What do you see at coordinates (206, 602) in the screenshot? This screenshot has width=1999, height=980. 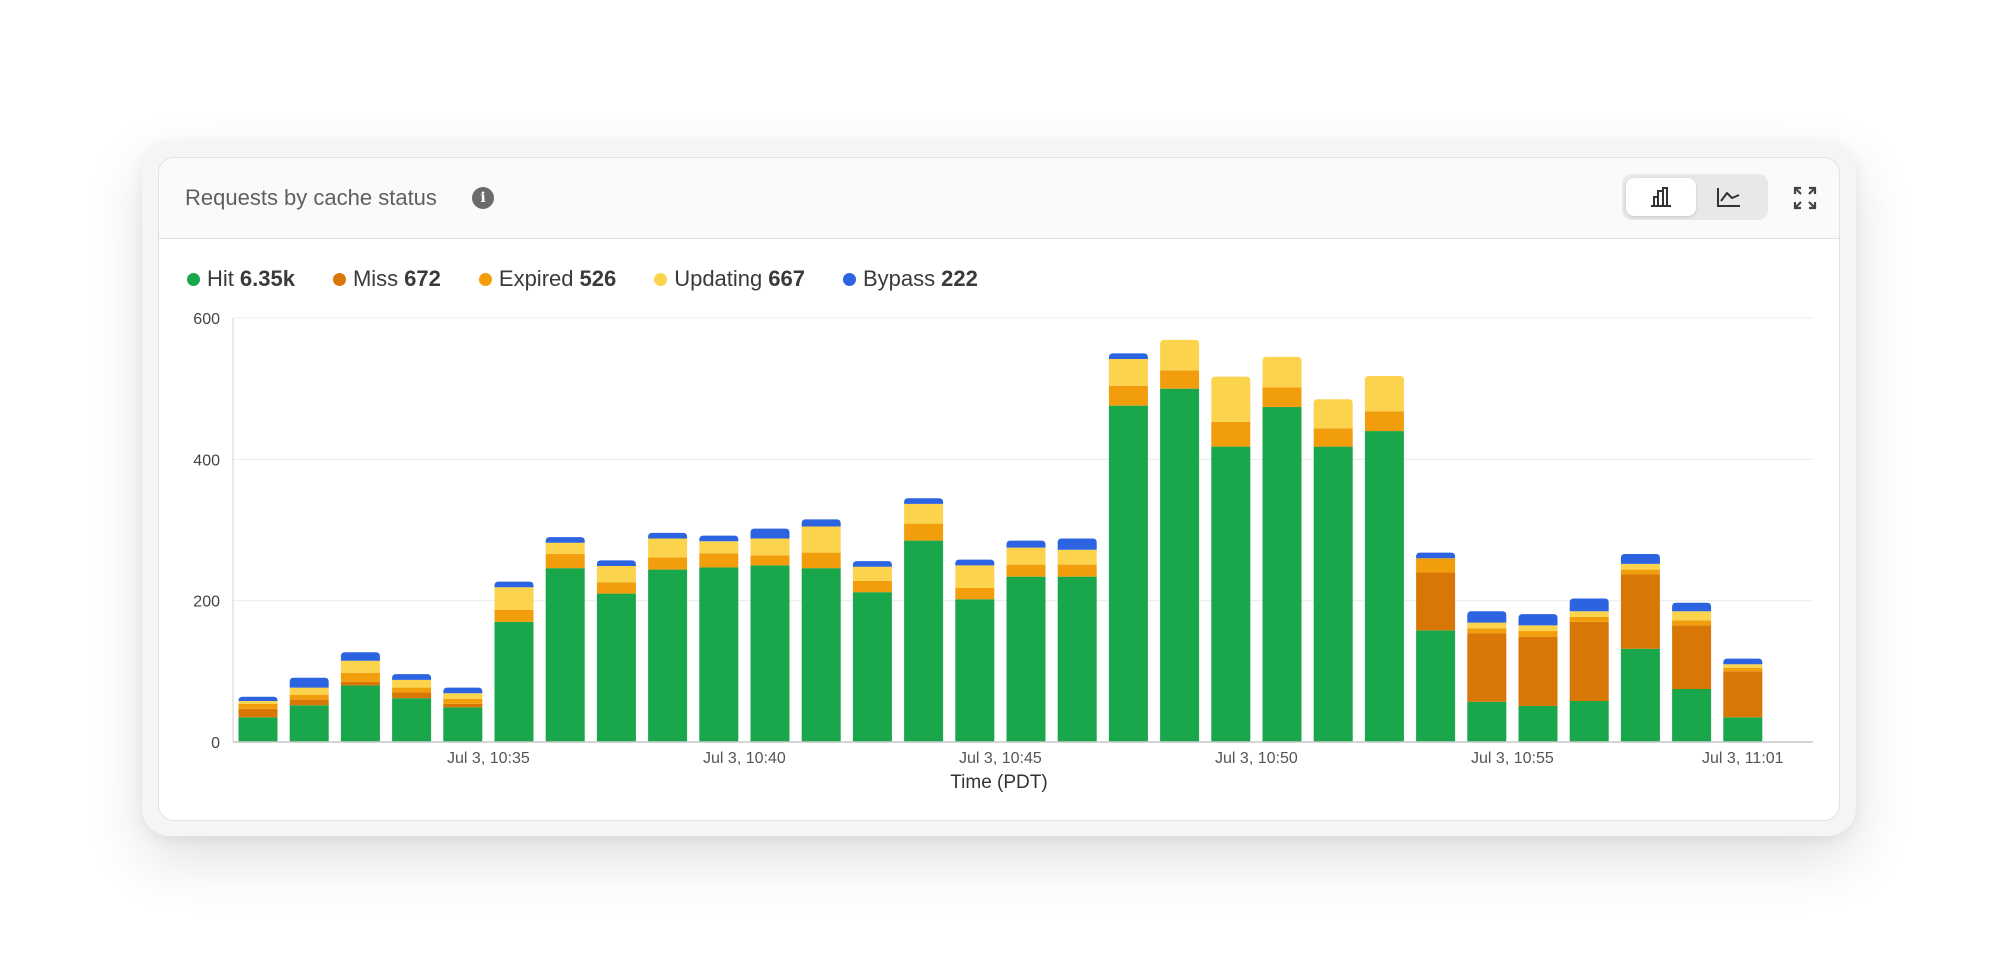 I see `y-tick-label: 200` at bounding box center [206, 602].